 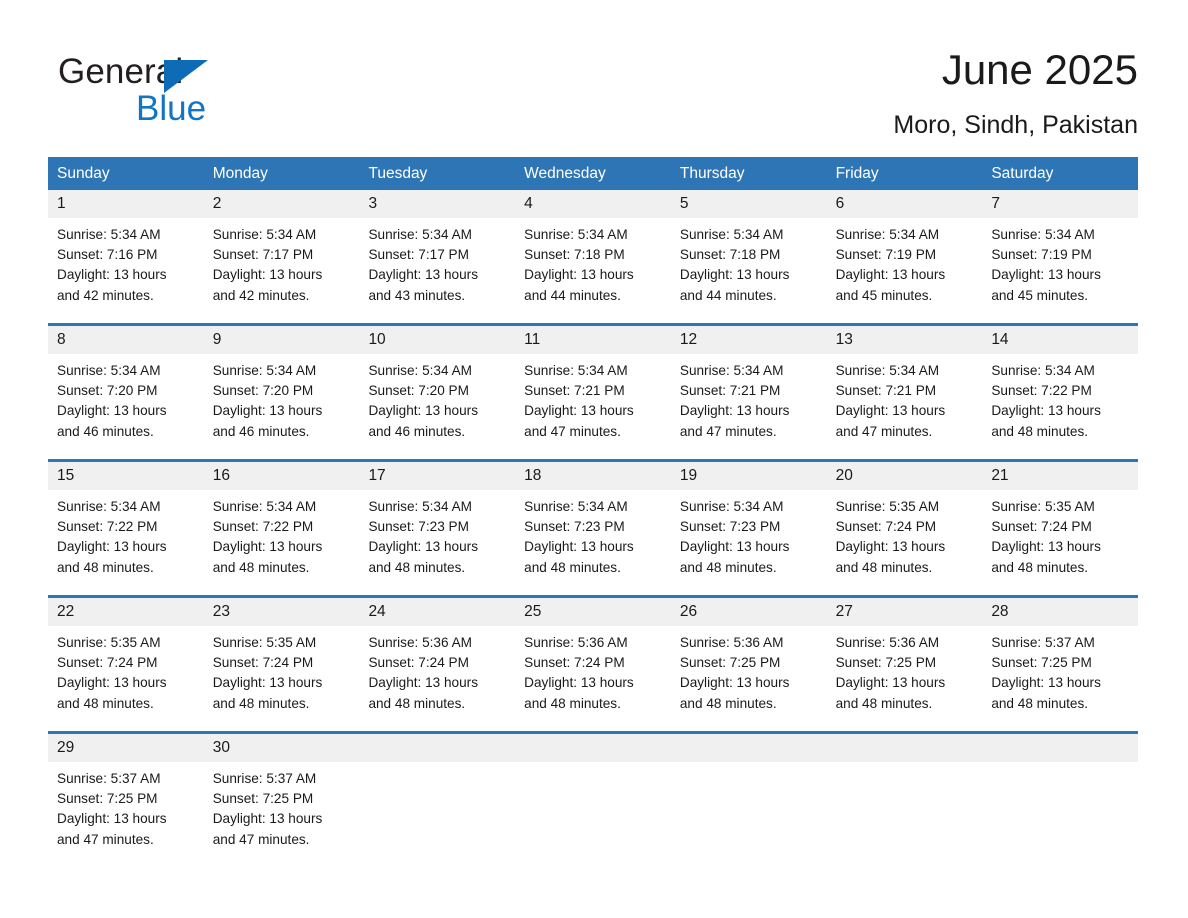 What do you see at coordinates (688, 475) in the screenshot?
I see `day-number-19: 19` at bounding box center [688, 475].